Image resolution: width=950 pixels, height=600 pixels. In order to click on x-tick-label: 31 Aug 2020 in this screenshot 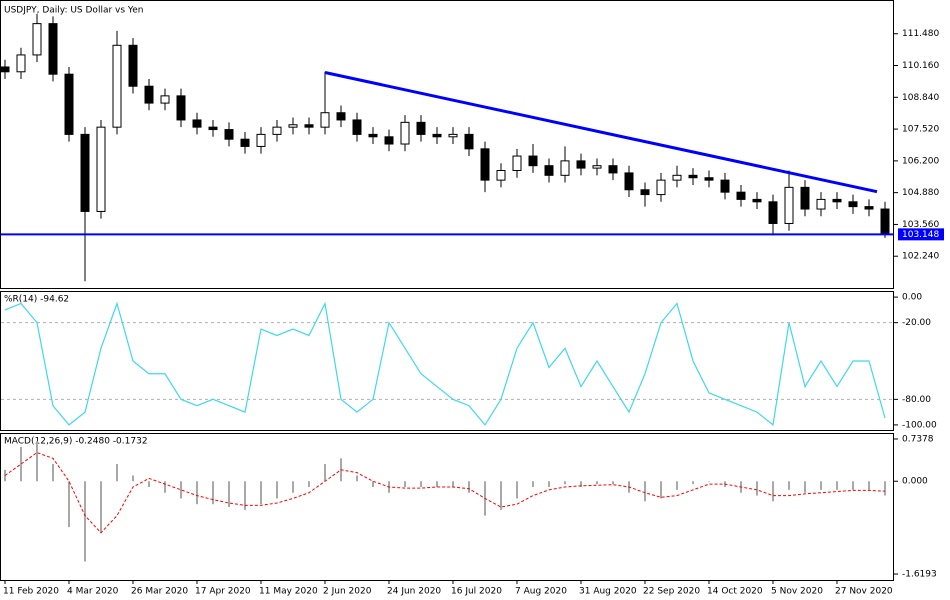, I will do `click(608, 592)`.